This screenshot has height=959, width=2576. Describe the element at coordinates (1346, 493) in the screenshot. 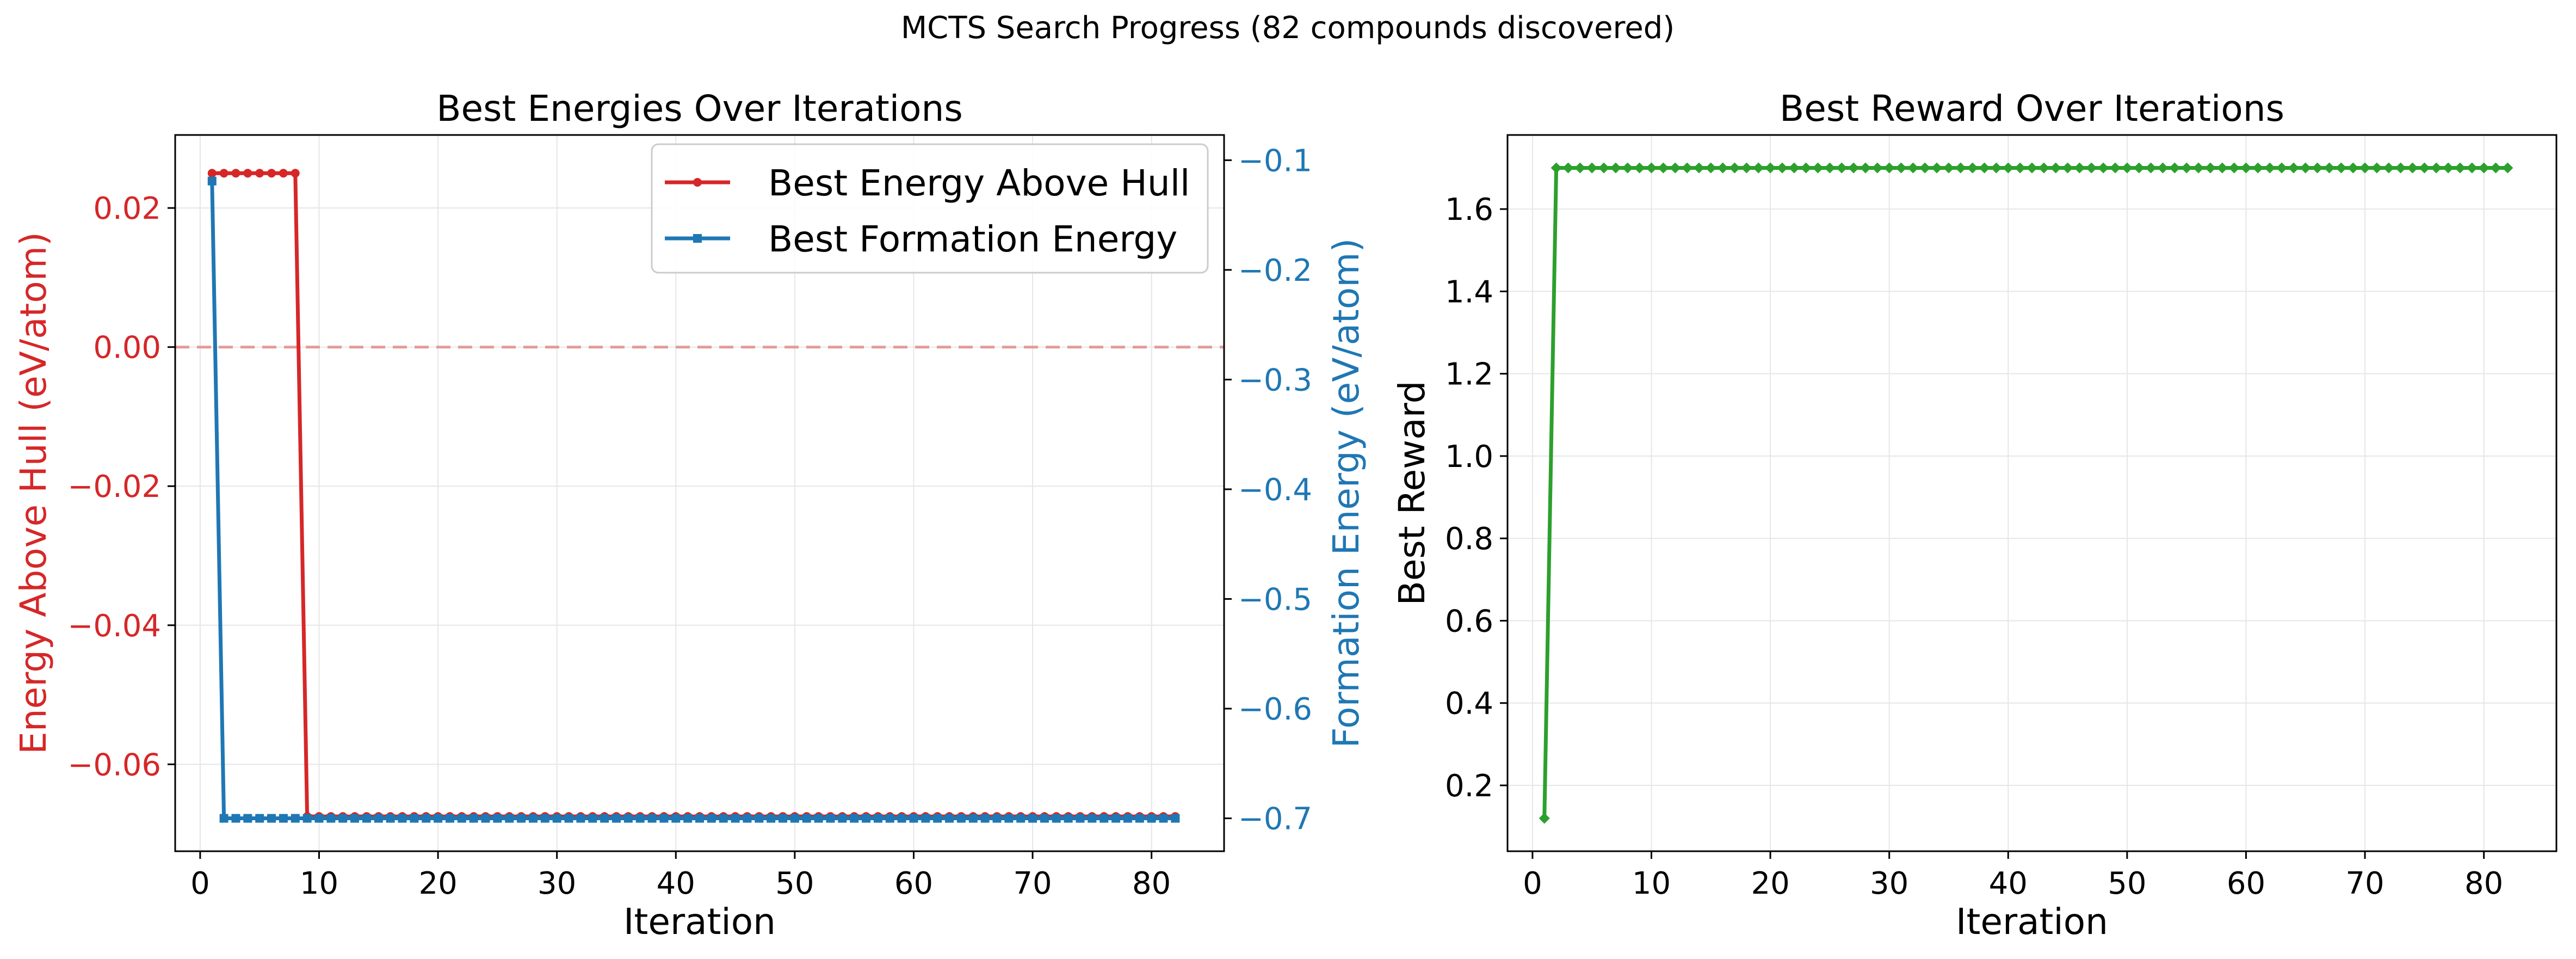

I see `chart-energies-y-label-right: Formation Energy (eV/atom)` at that location.